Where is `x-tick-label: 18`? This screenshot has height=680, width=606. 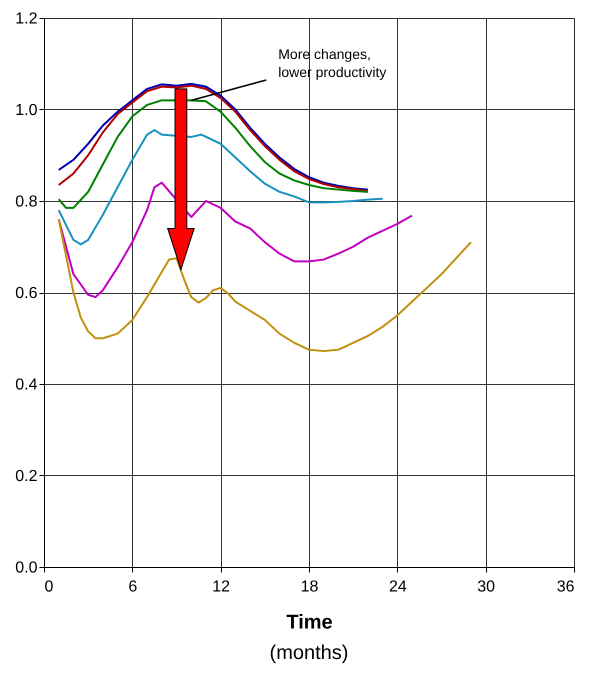
x-tick-label: 18 is located at coordinates (309, 587).